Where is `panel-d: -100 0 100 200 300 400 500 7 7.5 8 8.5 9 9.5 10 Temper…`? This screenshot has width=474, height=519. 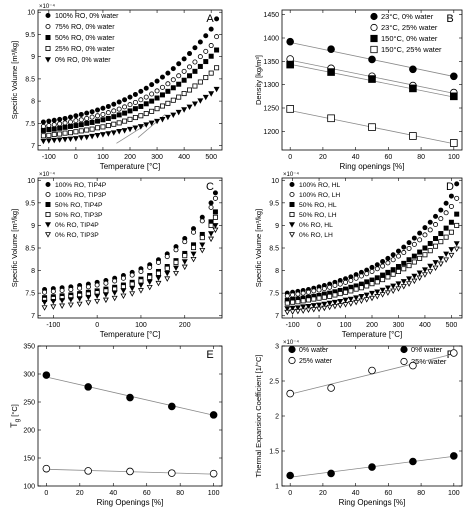 panel-d: -100 0 100 200 300 400 500 7 7.5 8 8.5 9 9.5 10 Temper… is located at coordinates (358, 255).